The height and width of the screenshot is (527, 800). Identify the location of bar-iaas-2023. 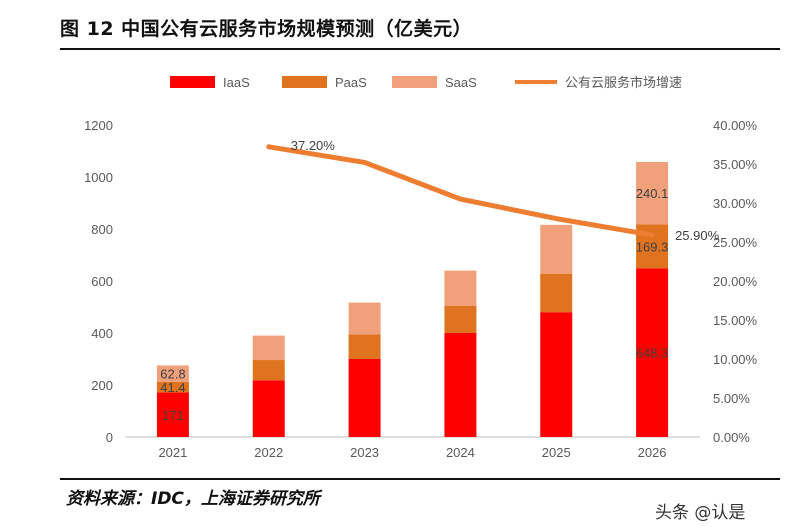
(364, 398).